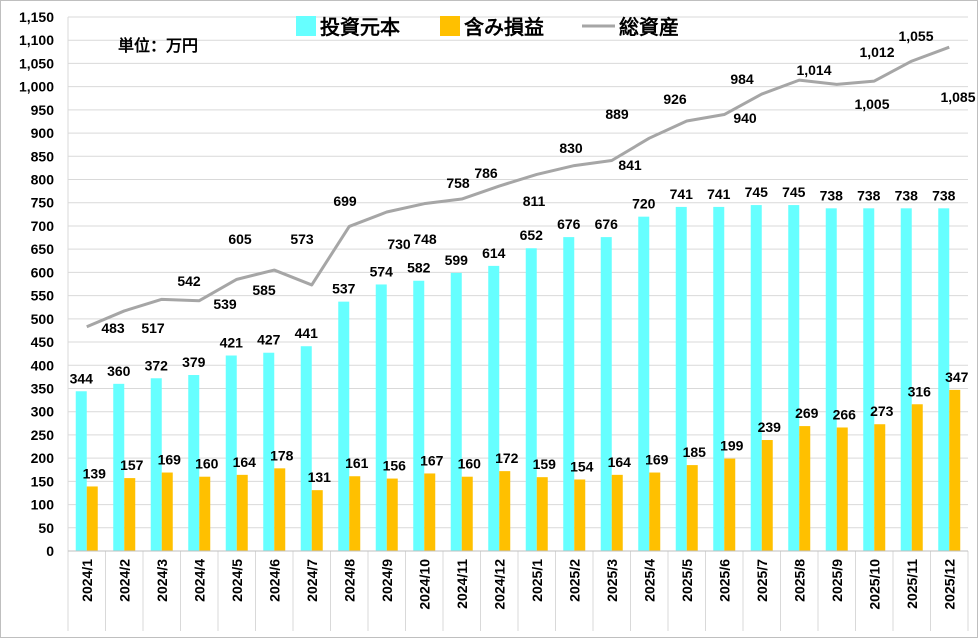 The width and height of the screenshot is (978, 638). What do you see at coordinates (799, 580) in the screenshot?
I see `x-tick-label: 2025/8` at bounding box center [799, 580].